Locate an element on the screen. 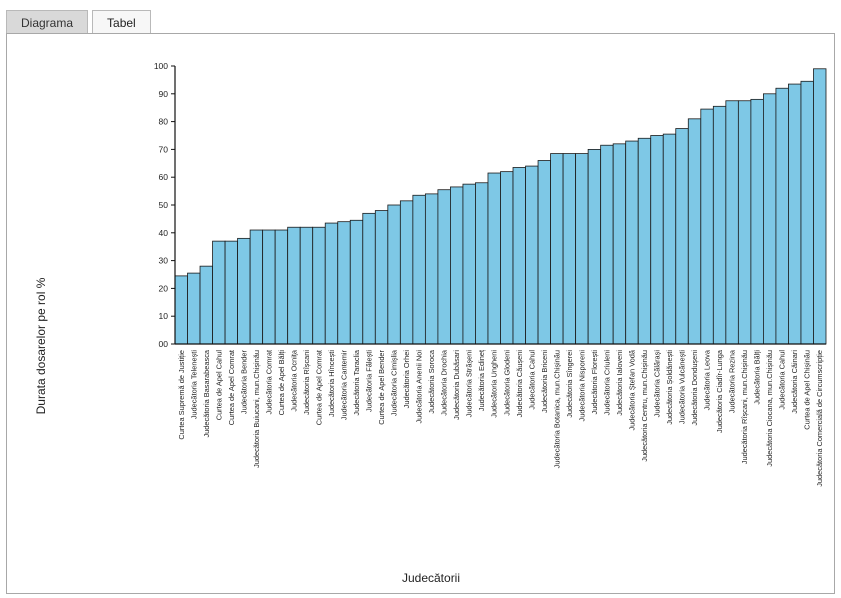 This screenshot has height=598, width=841. view-tabs: Diagrama Tabel is located at coordinates (78, 22).